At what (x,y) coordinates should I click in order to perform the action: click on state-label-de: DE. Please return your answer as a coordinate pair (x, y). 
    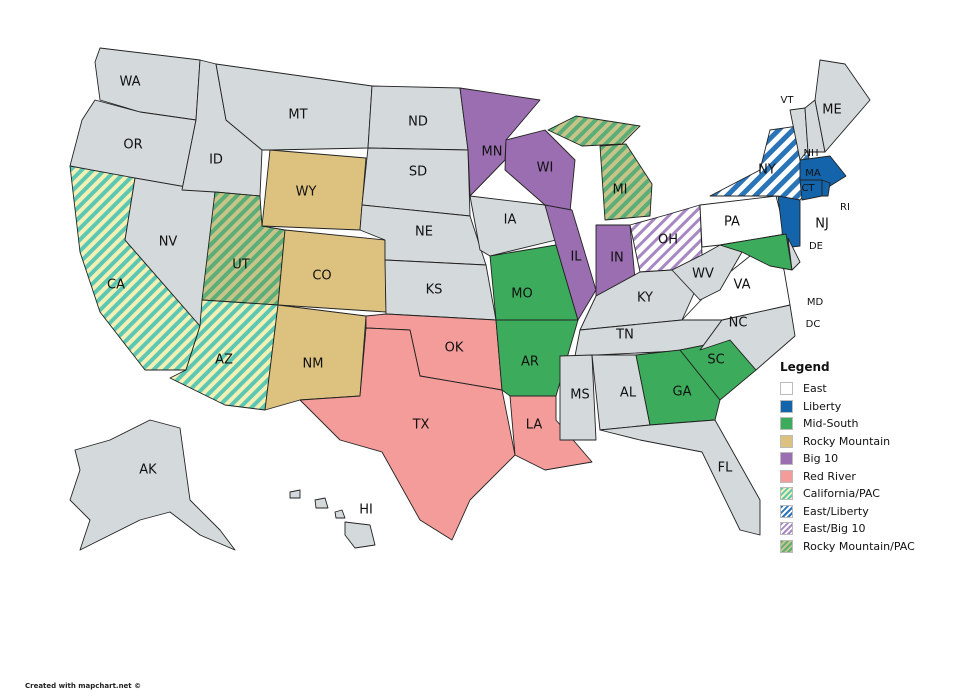
    Looking at the image, I should click on (816, 246).